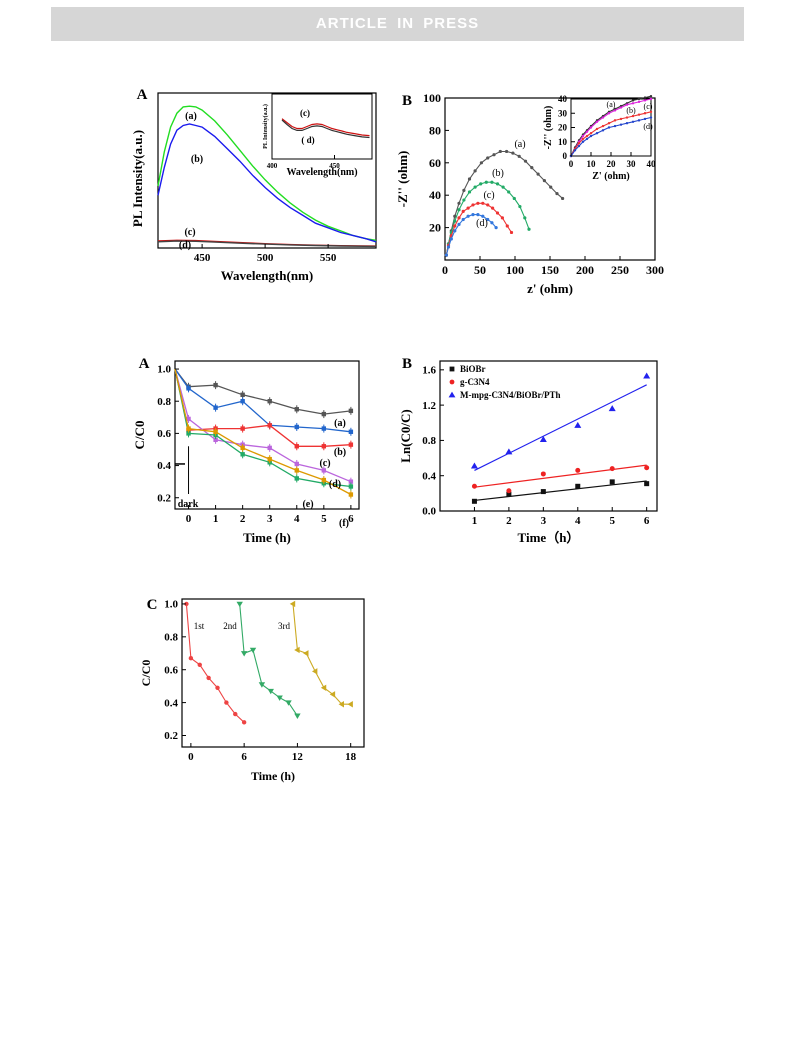  I want to click on eis-inset-y-tick-label: 20, so click(563, 128).